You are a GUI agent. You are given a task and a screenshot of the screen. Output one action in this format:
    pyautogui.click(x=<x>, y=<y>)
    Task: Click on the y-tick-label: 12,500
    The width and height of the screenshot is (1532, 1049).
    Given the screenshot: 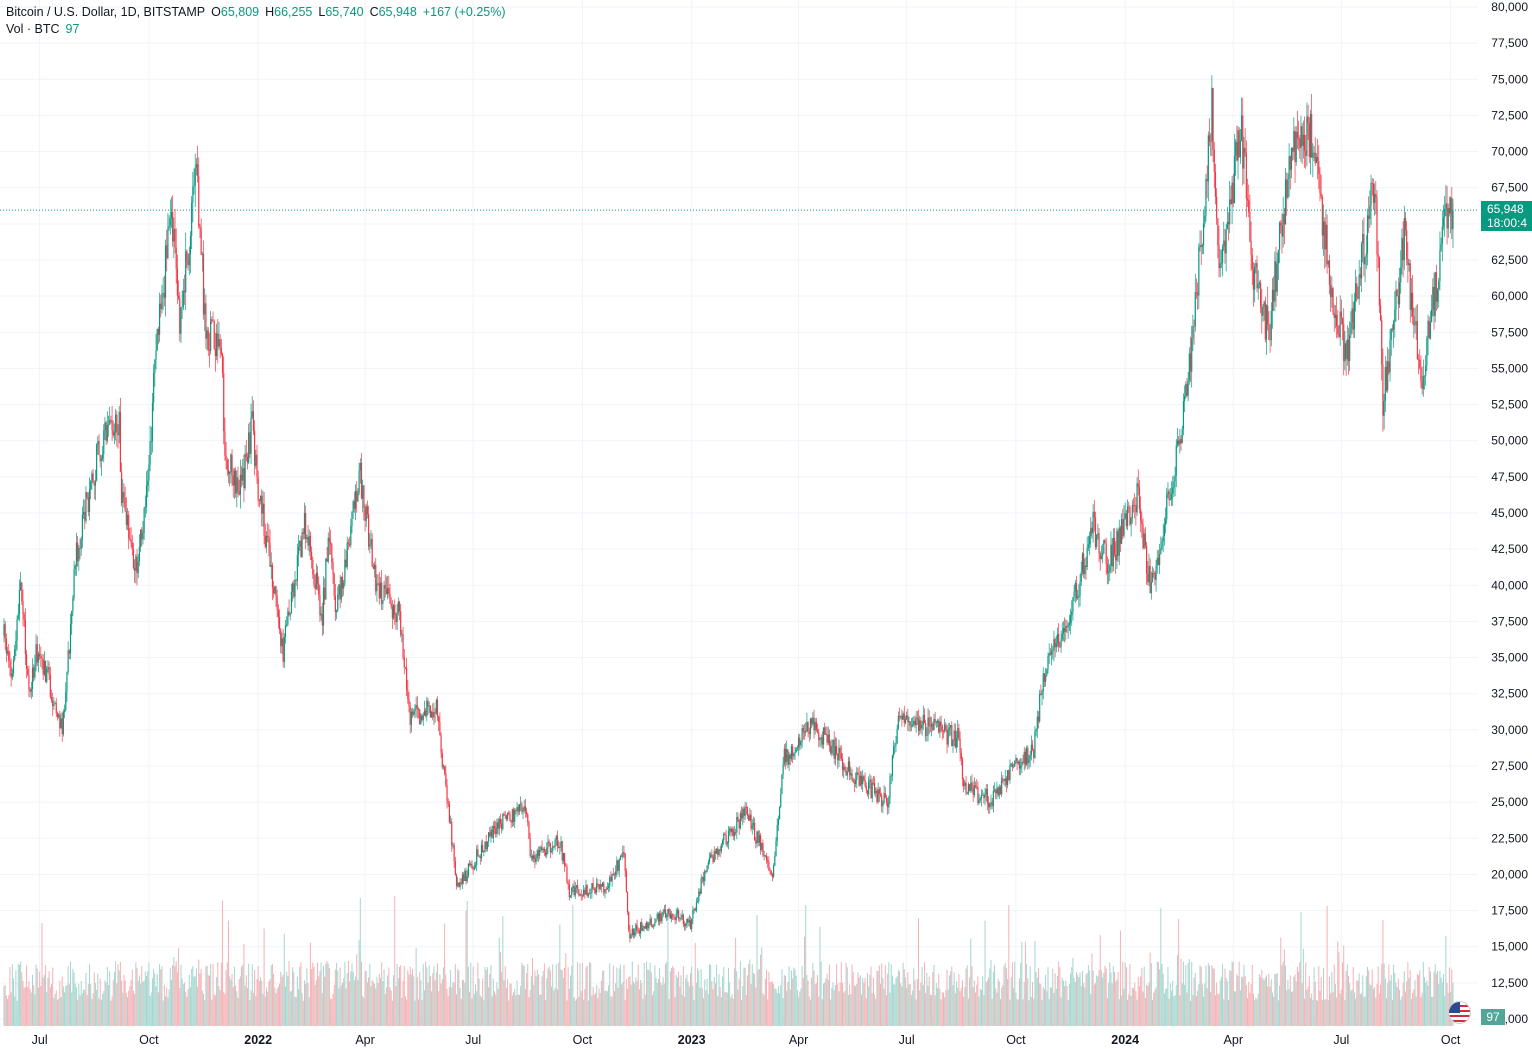 What is the action you would take?
    pyautogui.click(x=1509, y=983)
    